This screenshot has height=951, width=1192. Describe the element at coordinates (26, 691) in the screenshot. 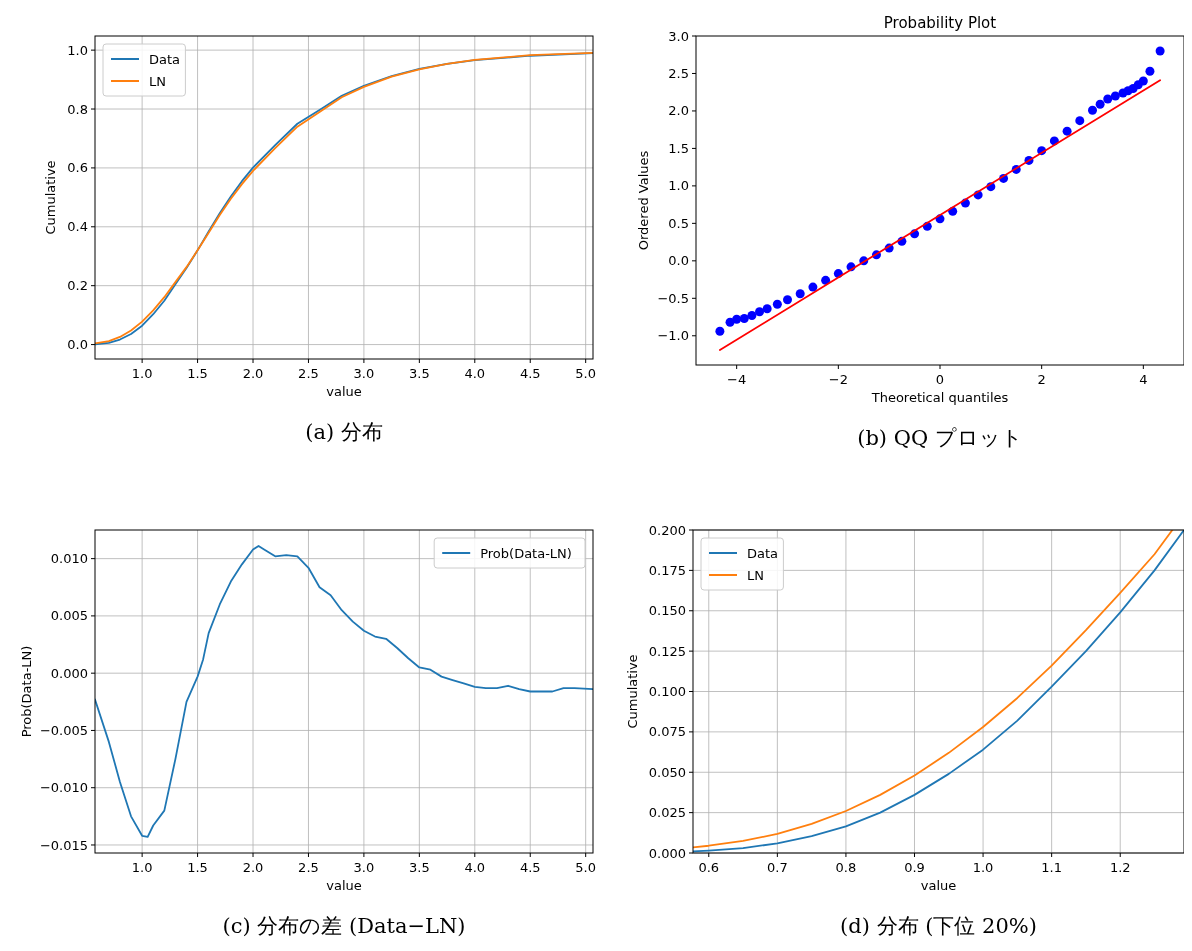

I see `y-axis-title: Prob(Data-LN)` at that location.